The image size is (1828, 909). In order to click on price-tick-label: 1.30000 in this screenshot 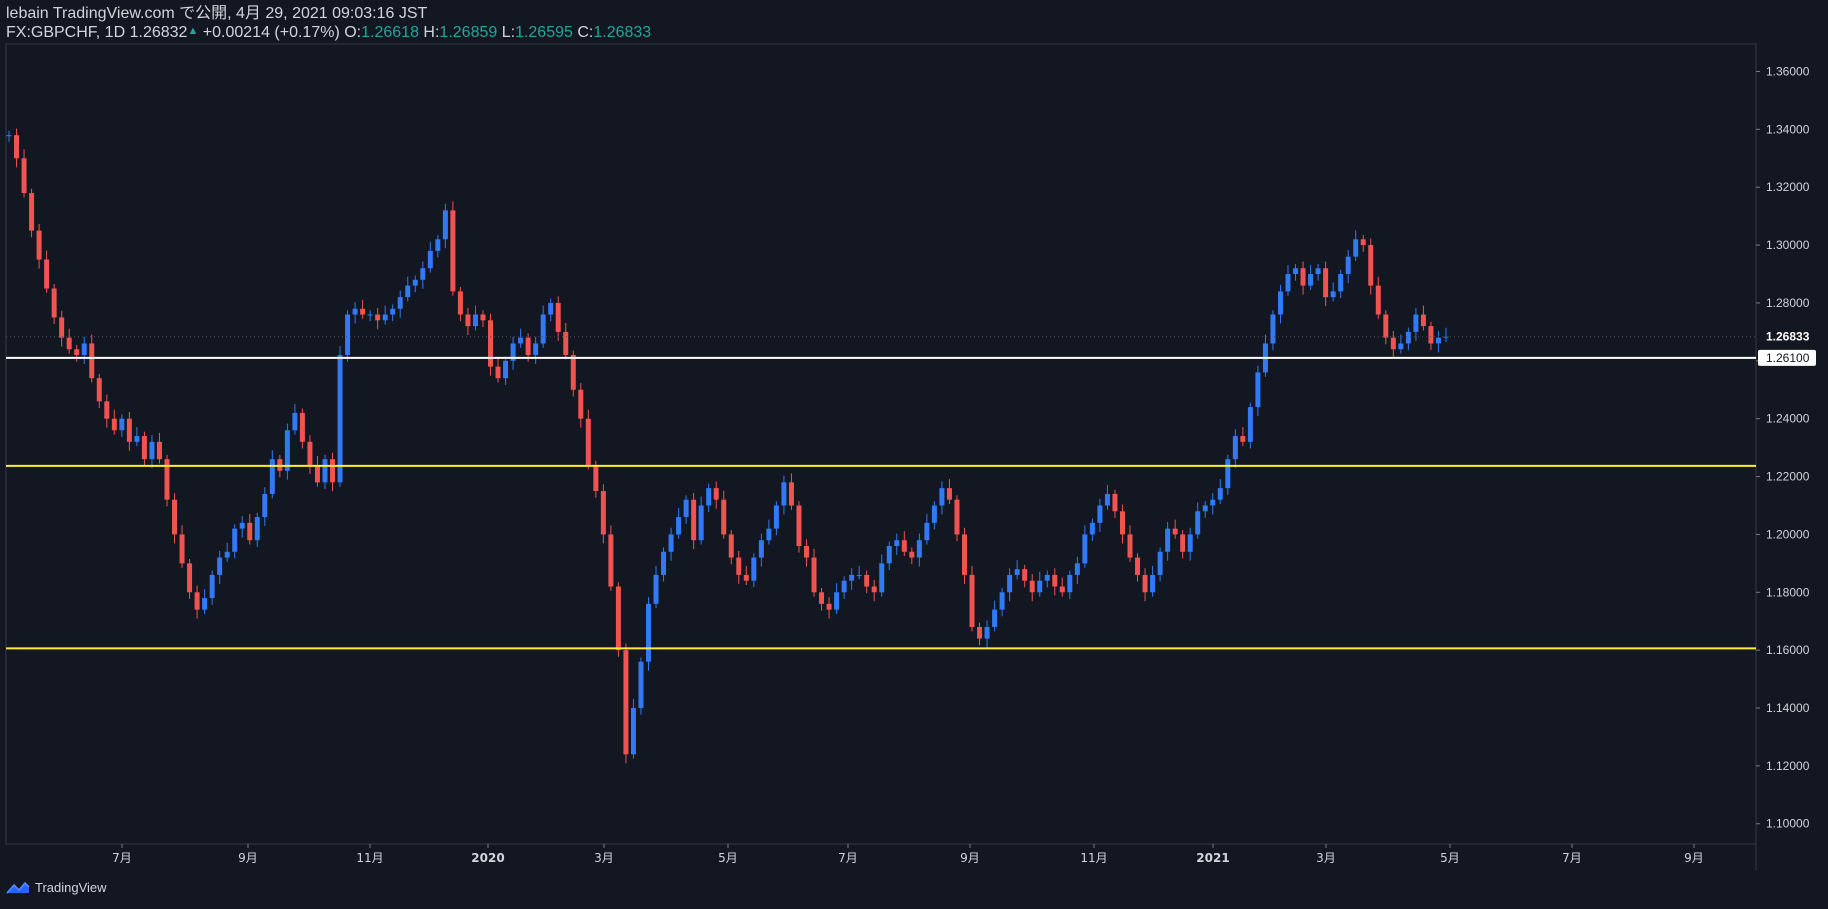, I will do `click(1788, 245)`.